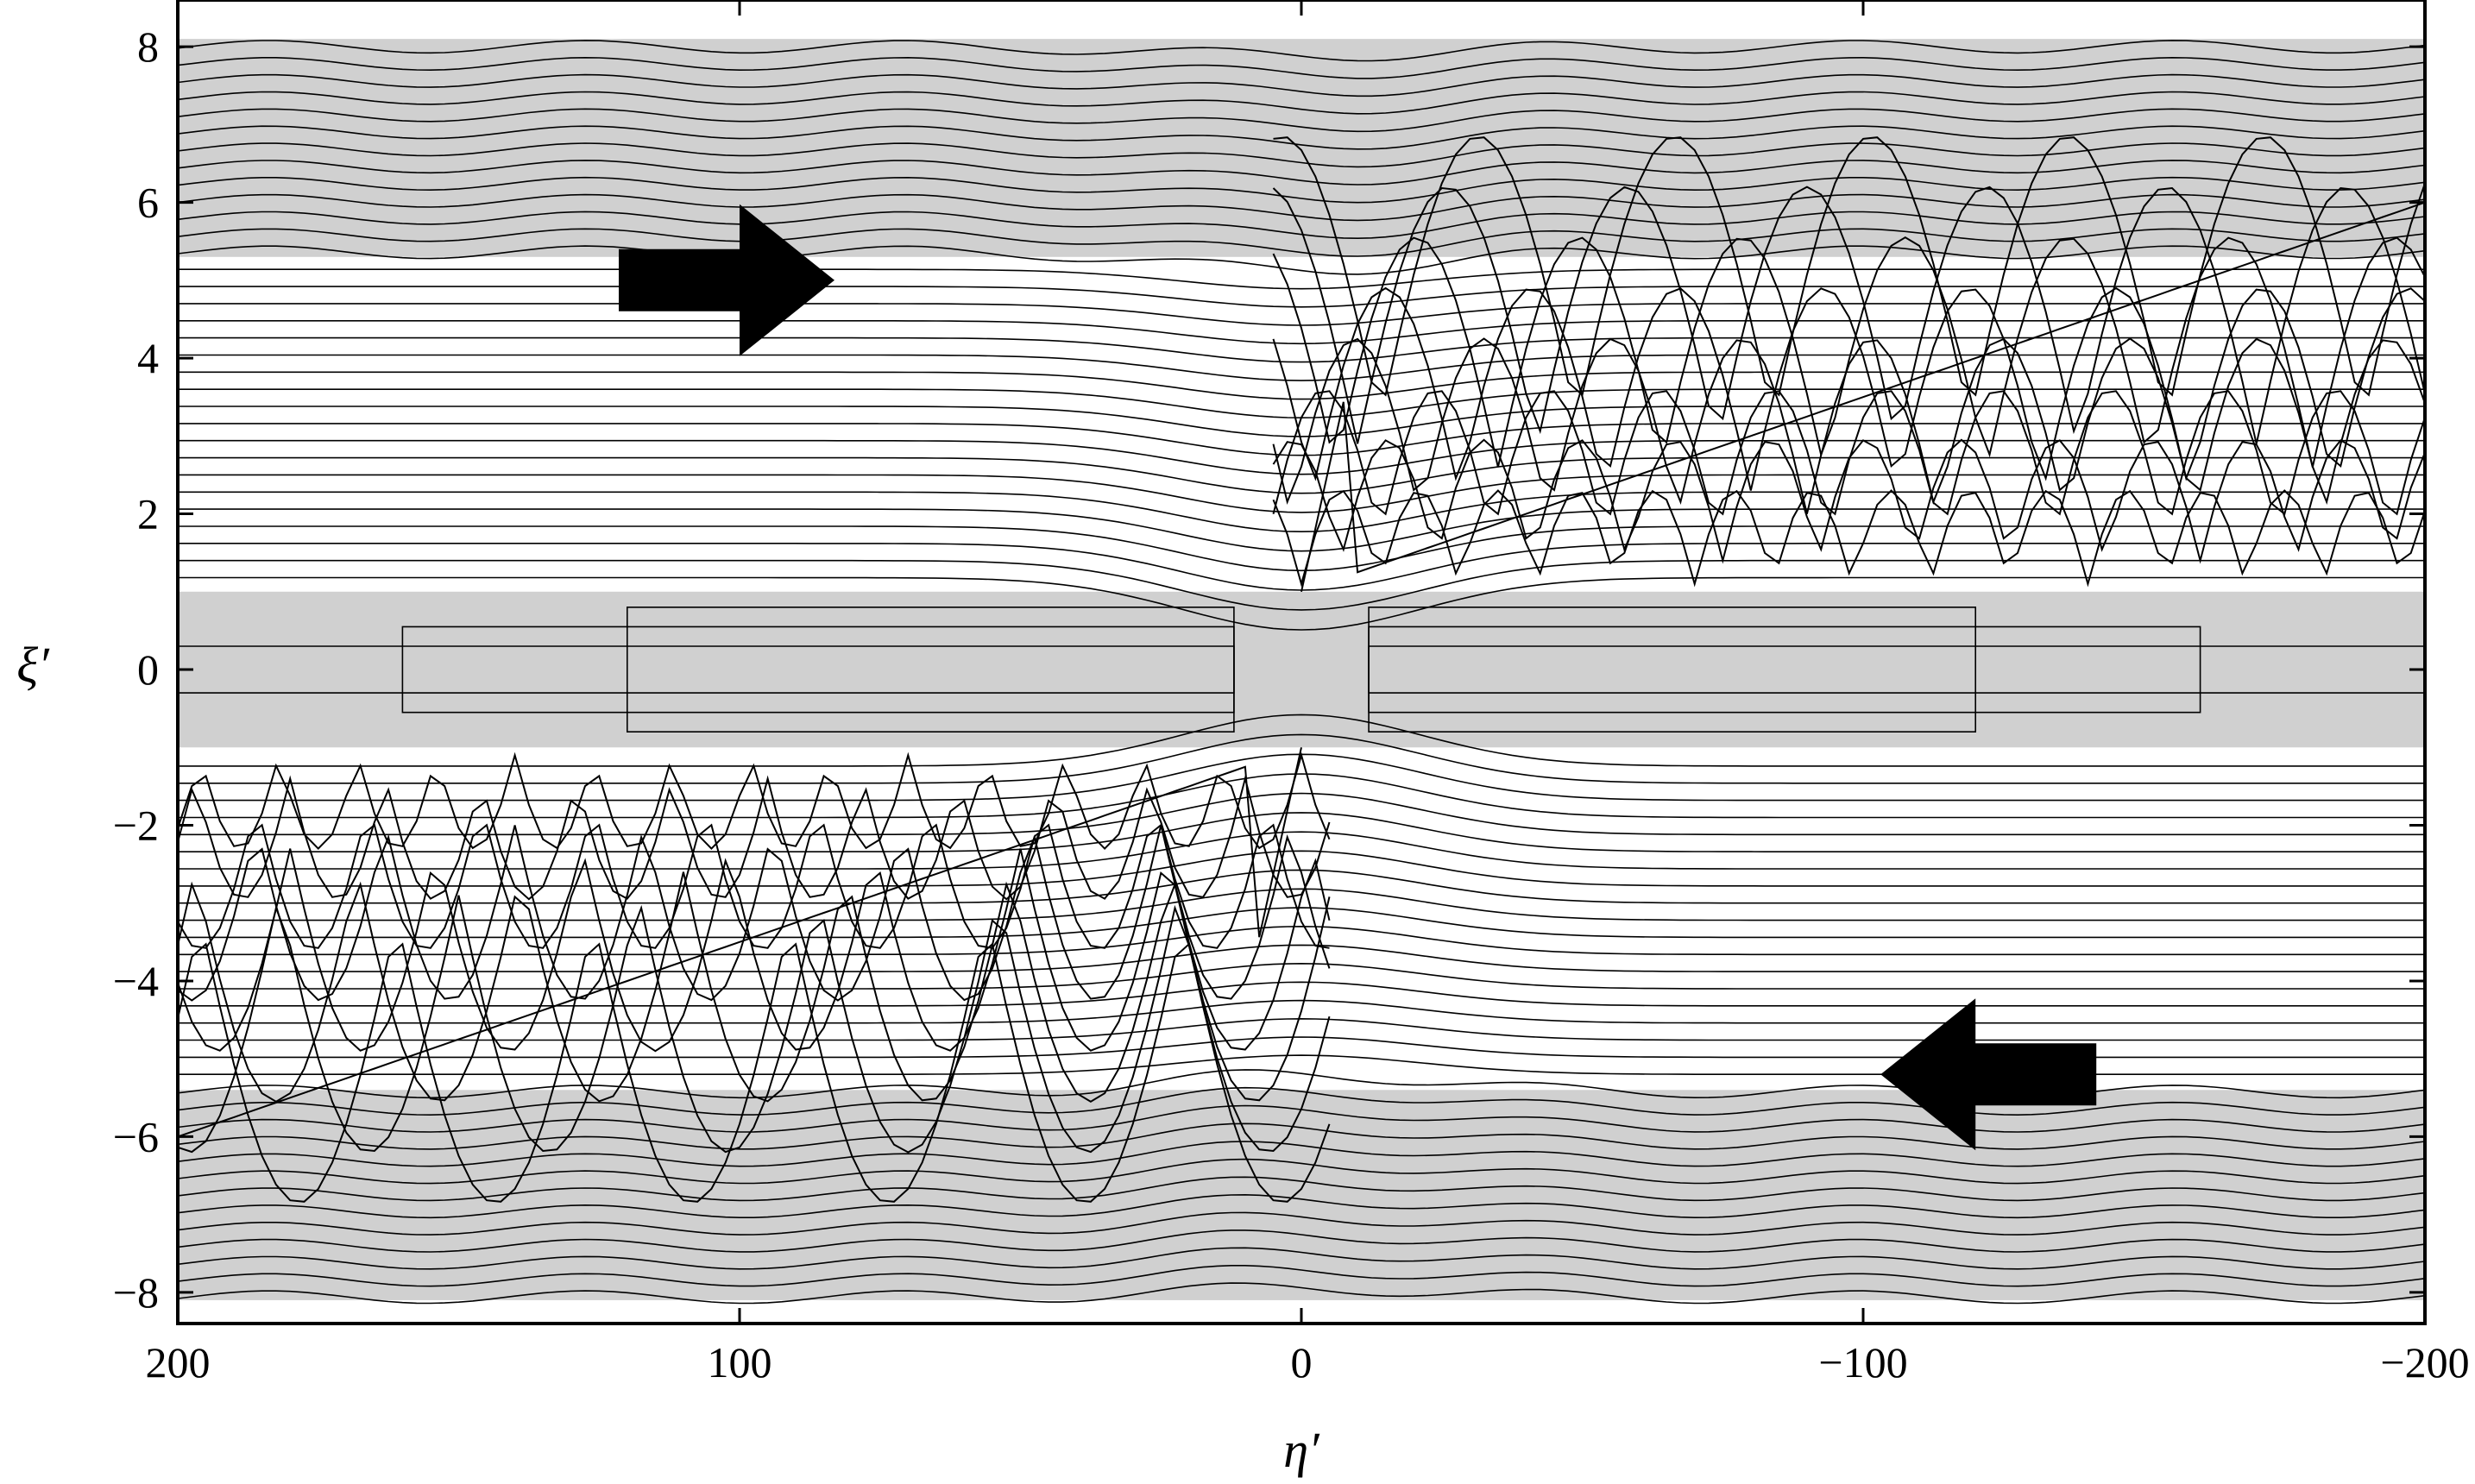  What do you see at coordinates (148, 47) in the screenshot?
I see `y-tick-label: 8` at bounding box center [148, 47].